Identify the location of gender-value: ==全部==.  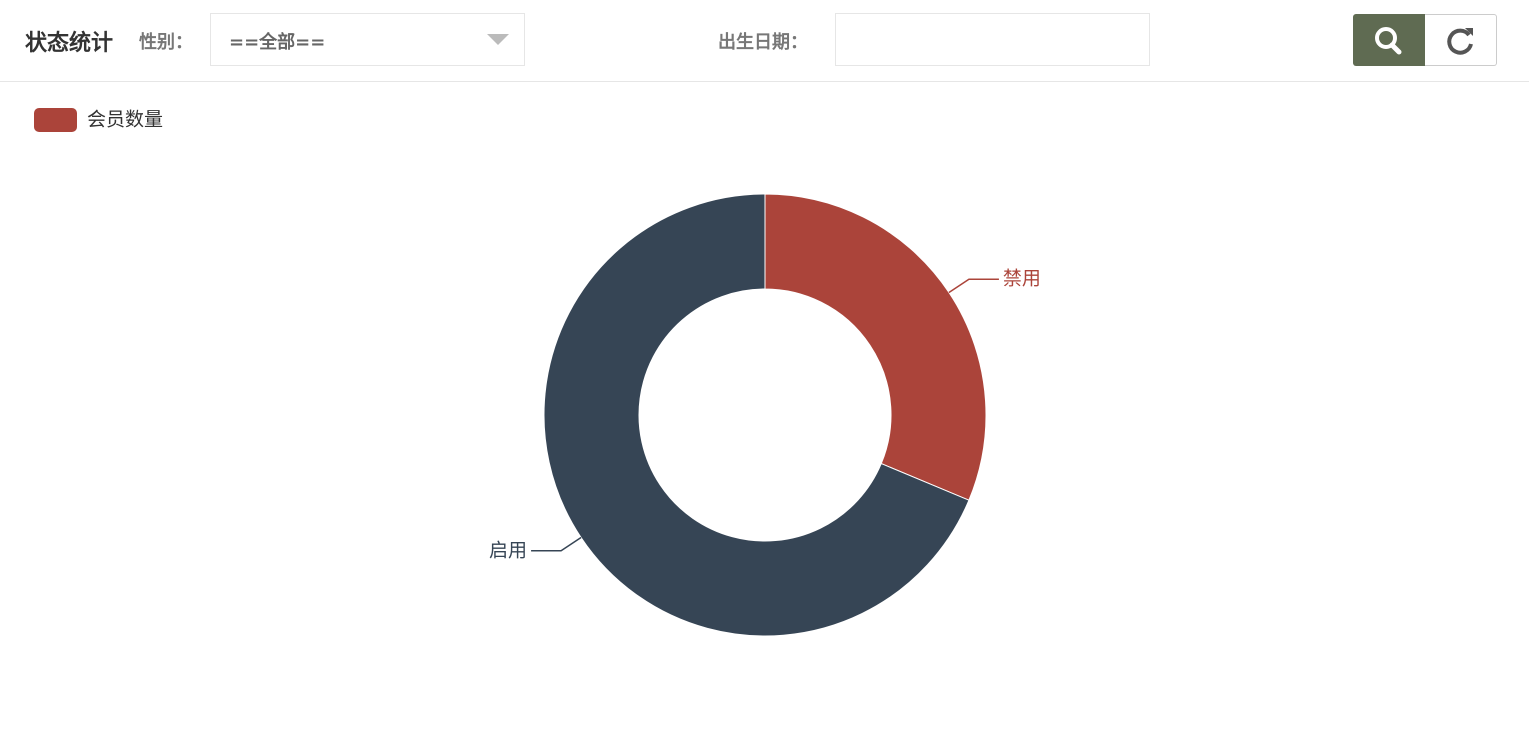
(277, 42).